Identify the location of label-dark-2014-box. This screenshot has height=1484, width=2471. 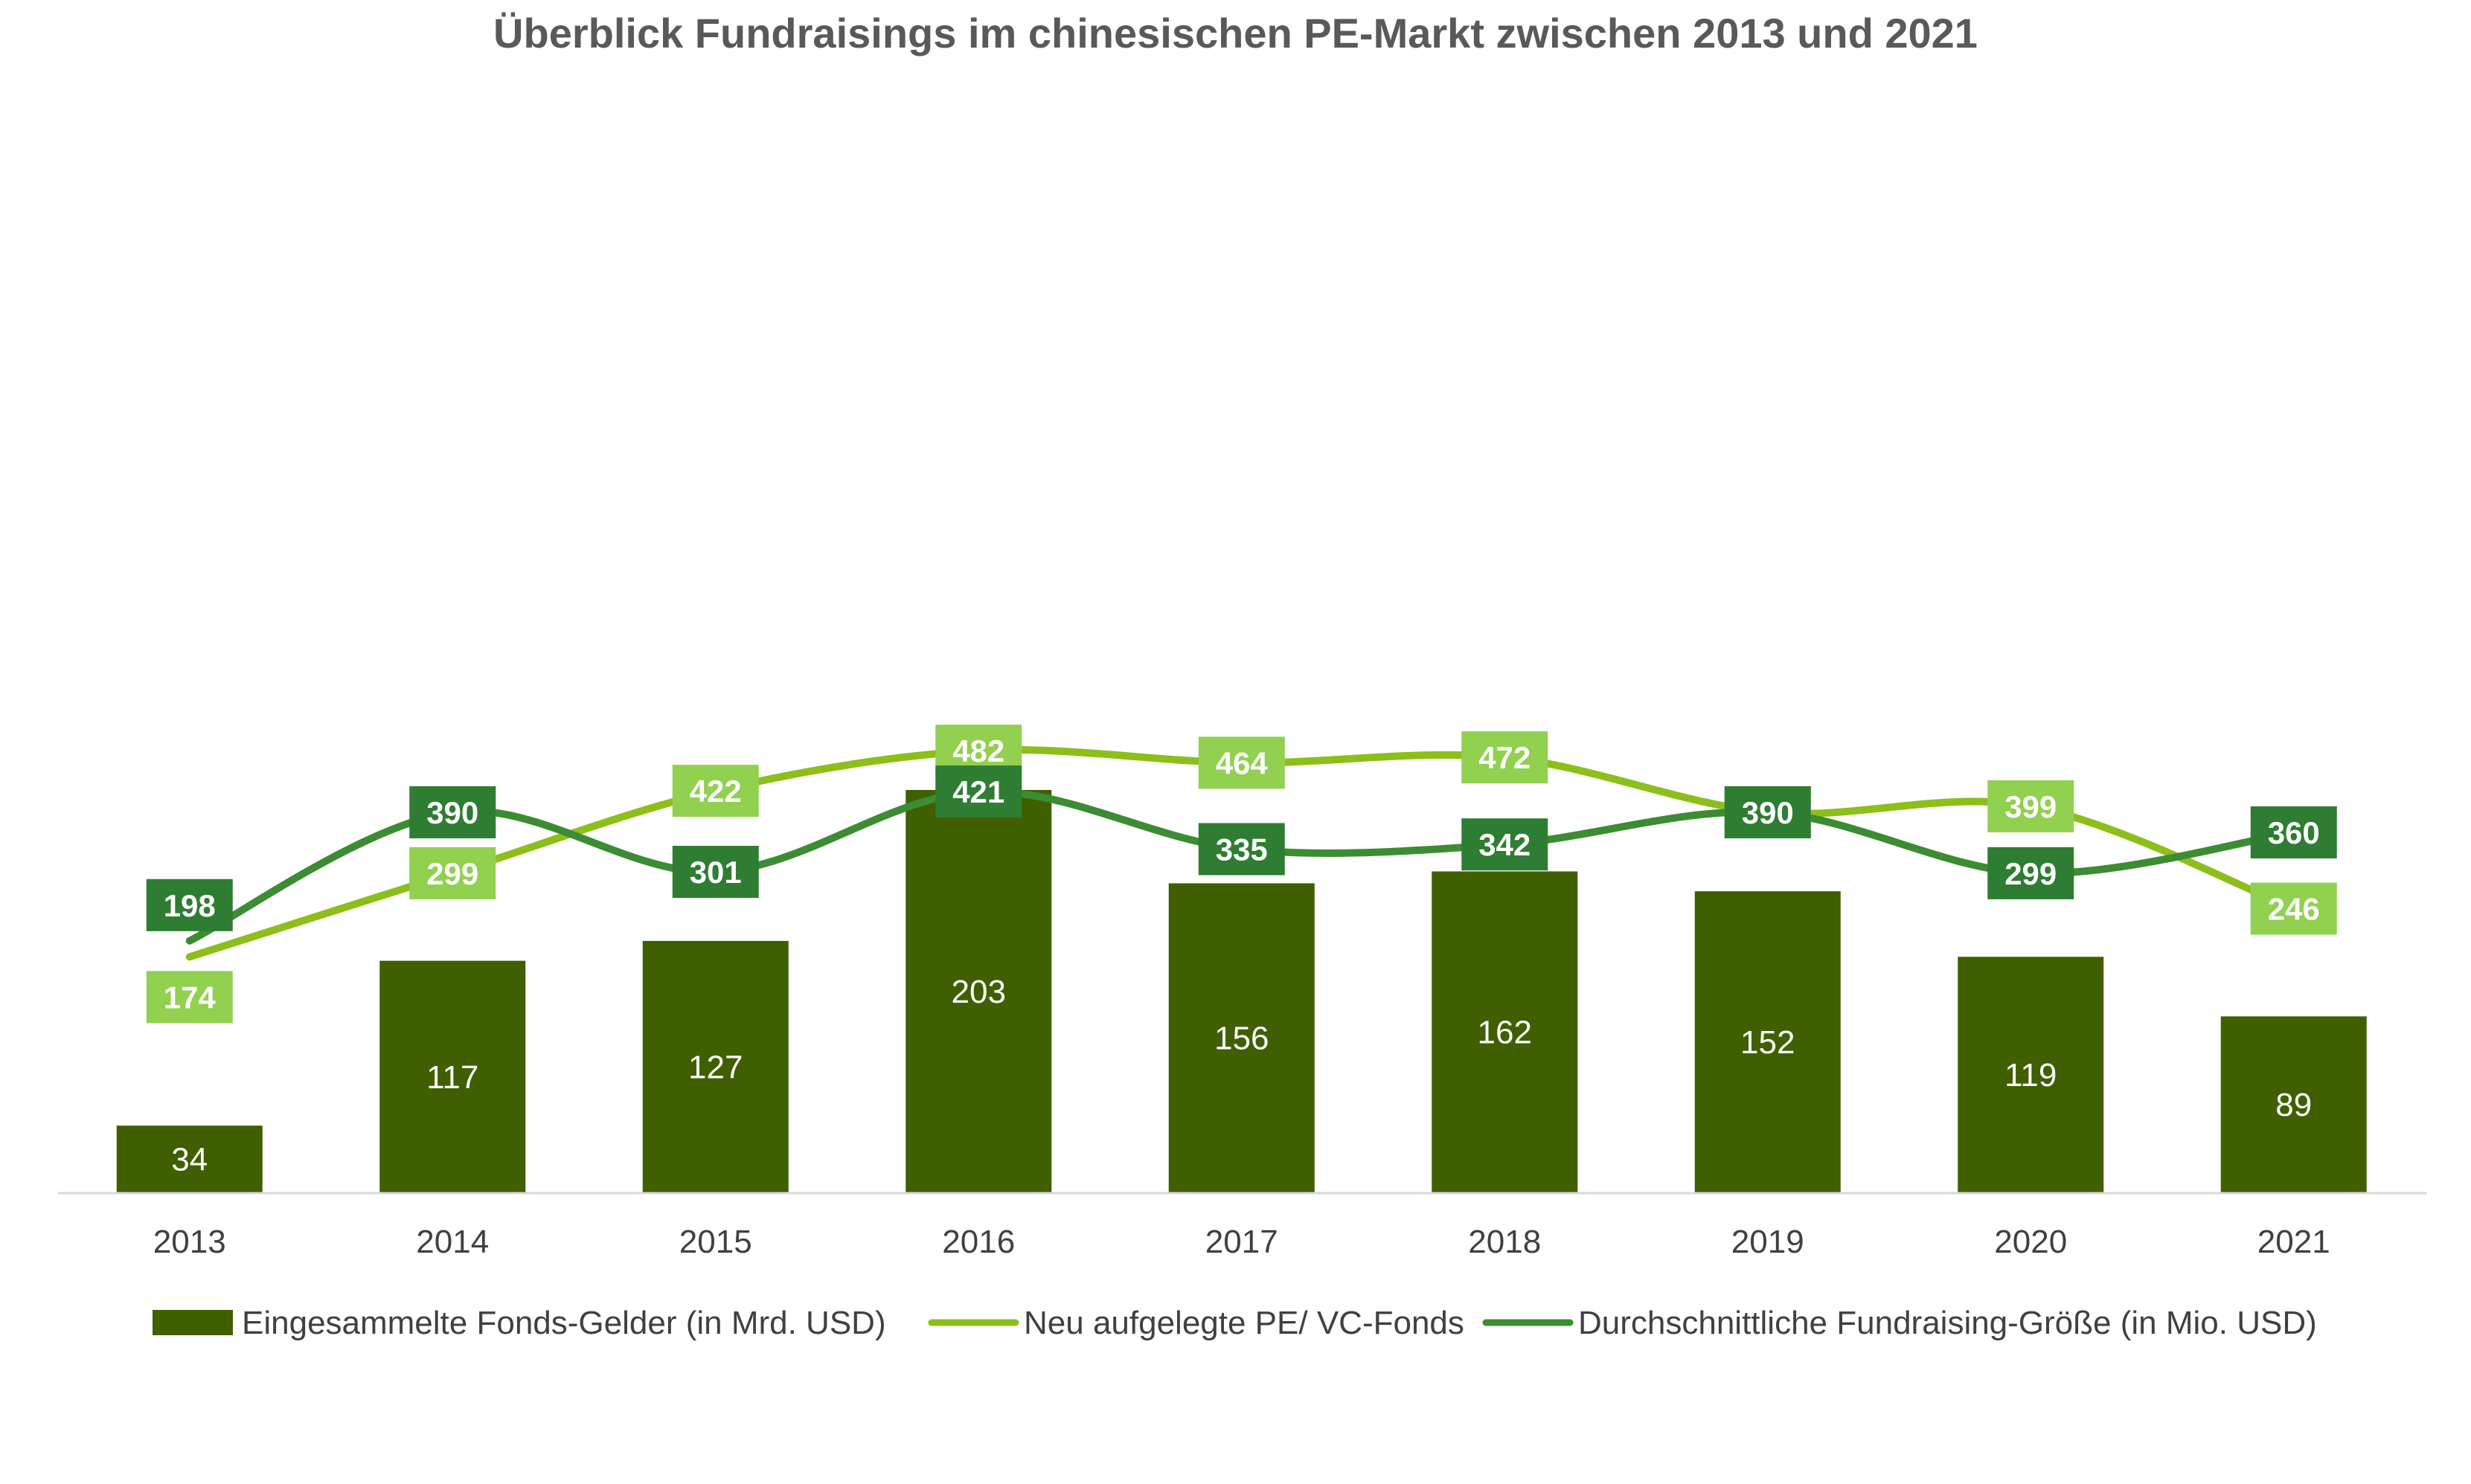
(453, 812).